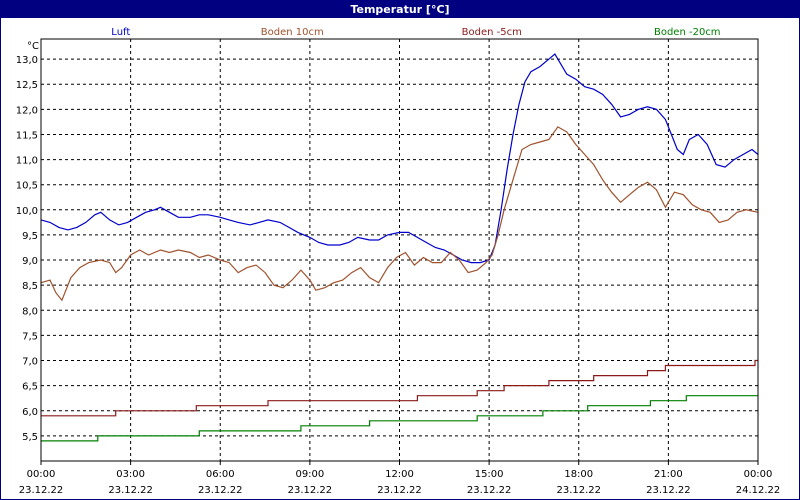 Image resolution: width=800 pixels, height=500 pixels. What do you see at coordinates (120, 32) in the screenshot?
I see `legend-entry-1: Luft` at bounding box center [120, 32].